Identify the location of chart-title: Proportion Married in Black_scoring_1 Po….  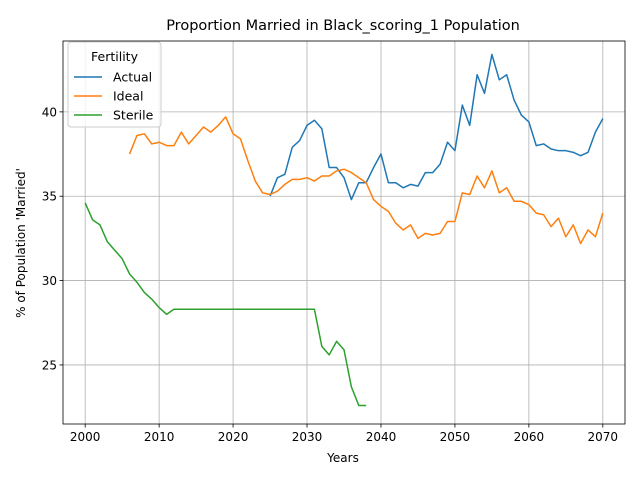
(343, 26).